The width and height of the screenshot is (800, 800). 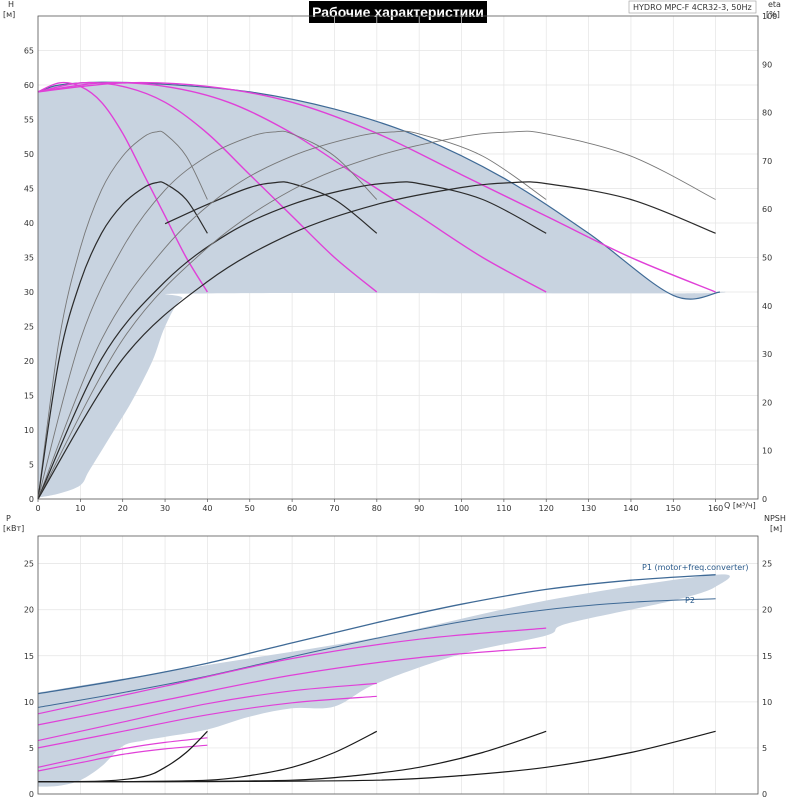 I want to click on head-tick-label: 40, so click(x=29, y=223).